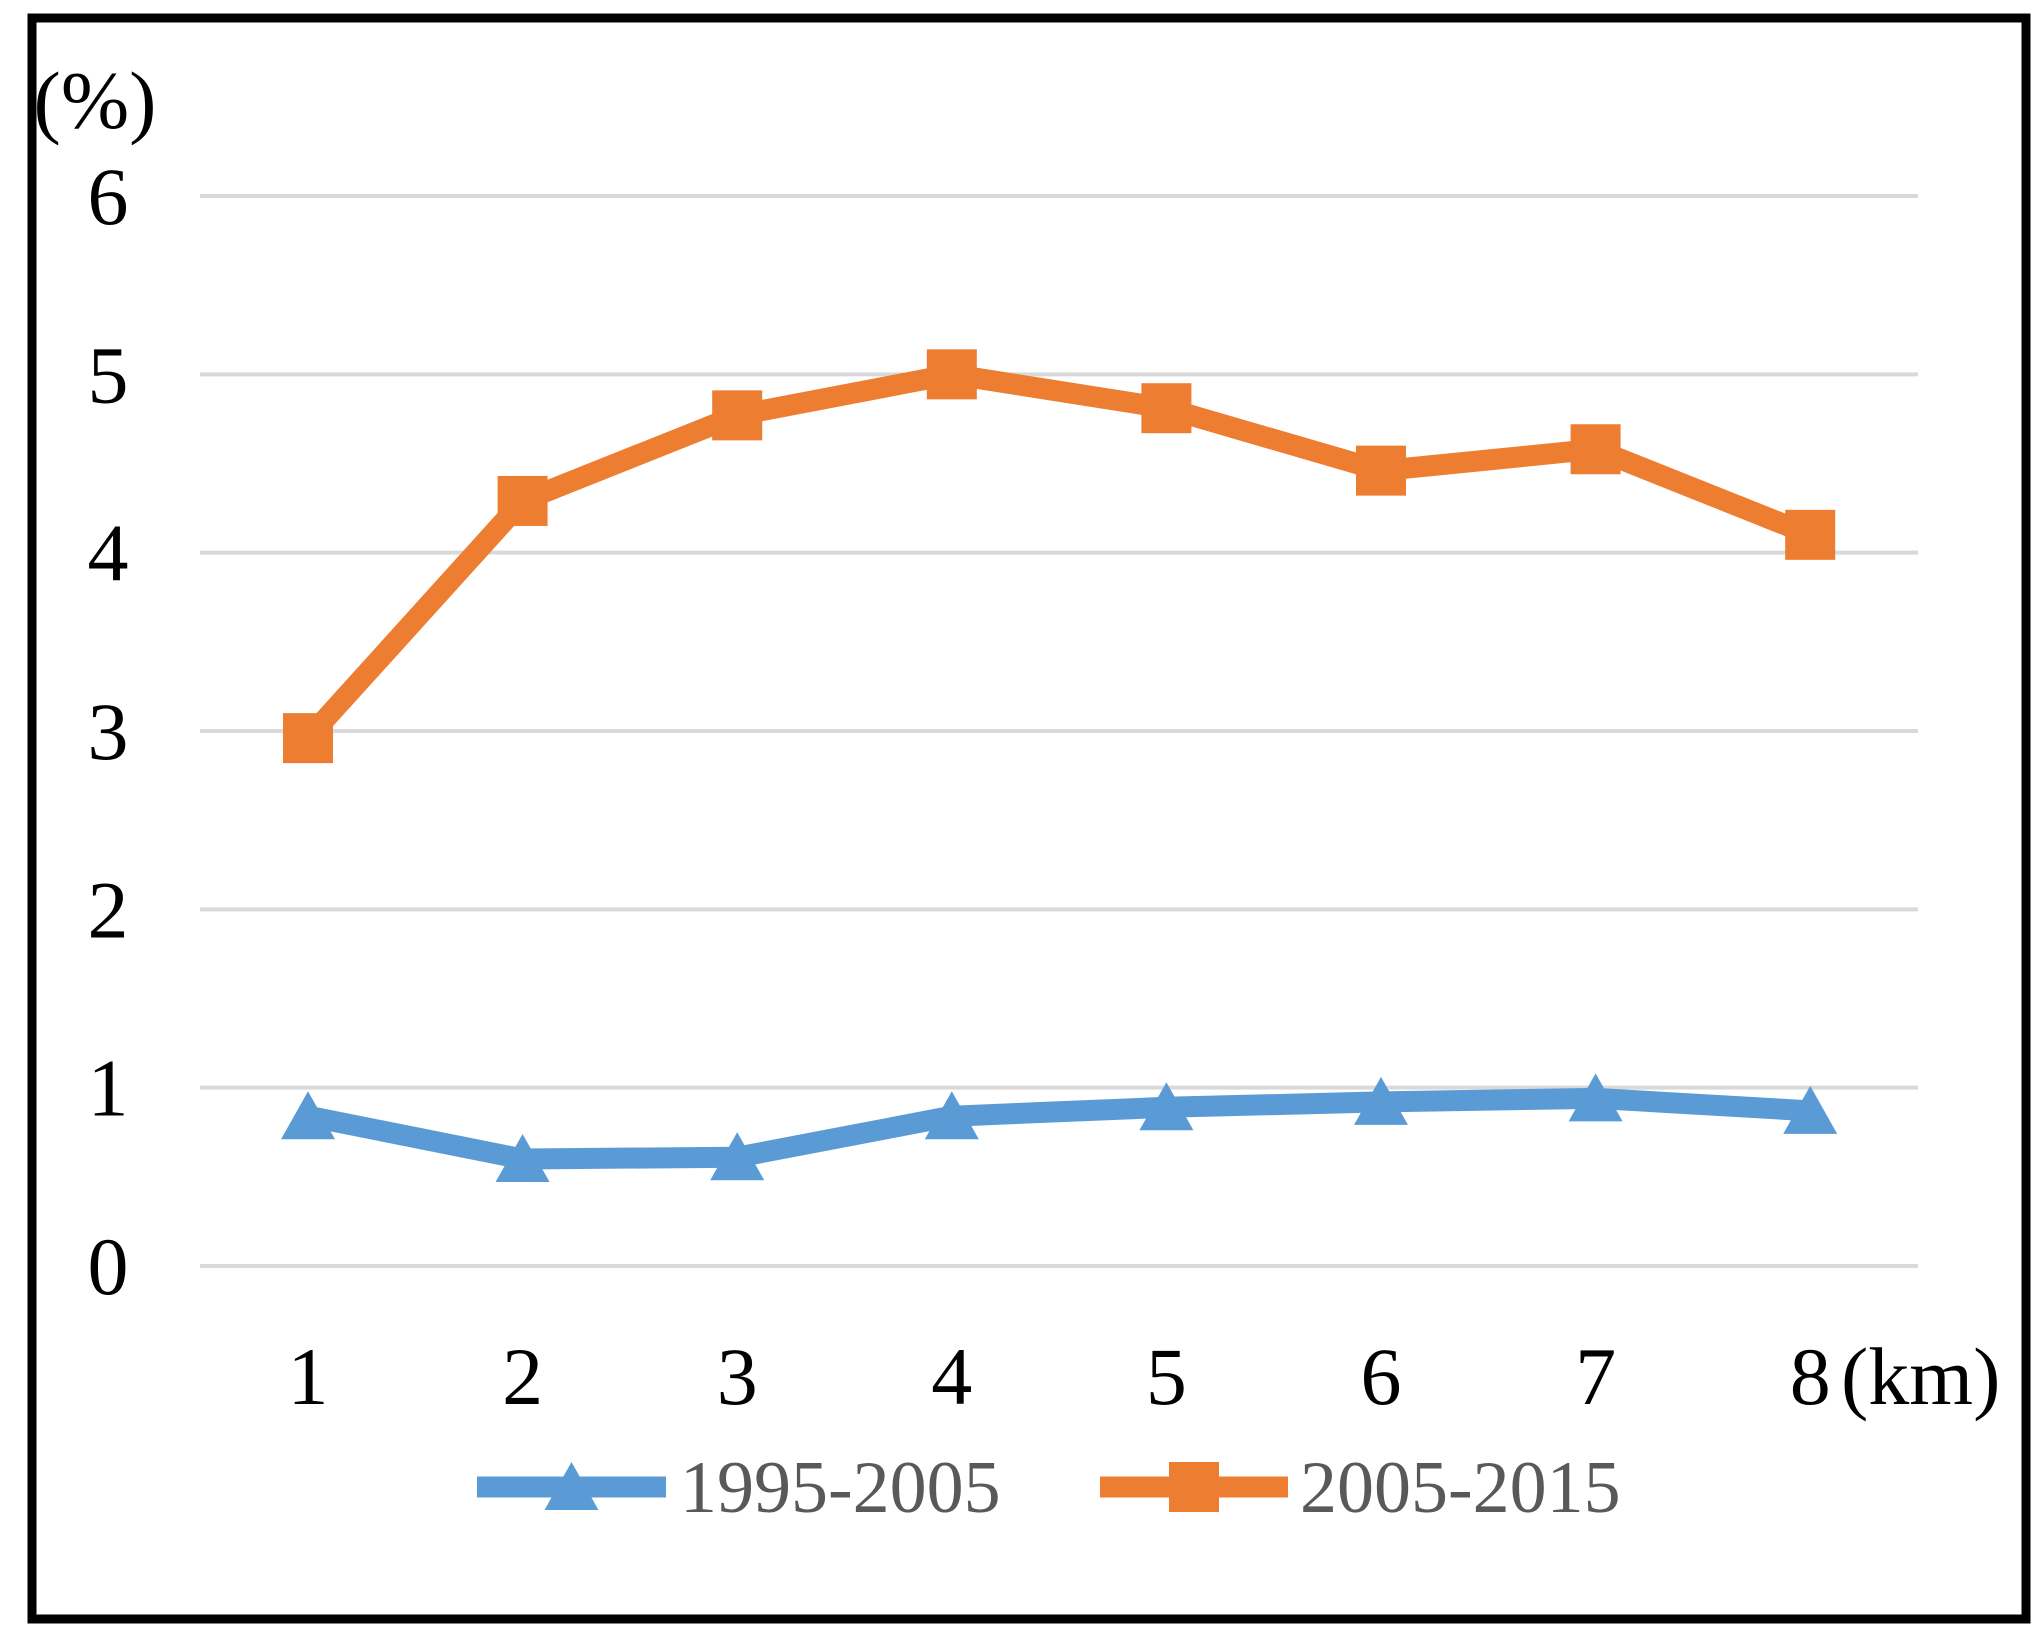 The height and width of the screenshot is (1644, 2044). I want to click on y-tick-label-1: 1, so click(108, 1088).